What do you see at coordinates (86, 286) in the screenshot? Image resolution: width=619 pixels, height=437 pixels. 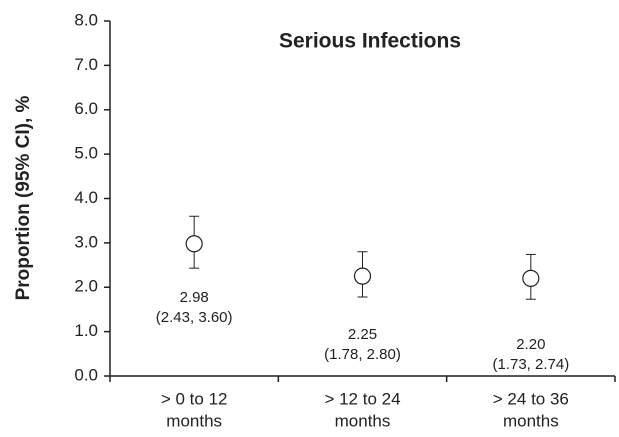 I see `y-tick-label: 2.0` at bounding box center [86, 286].